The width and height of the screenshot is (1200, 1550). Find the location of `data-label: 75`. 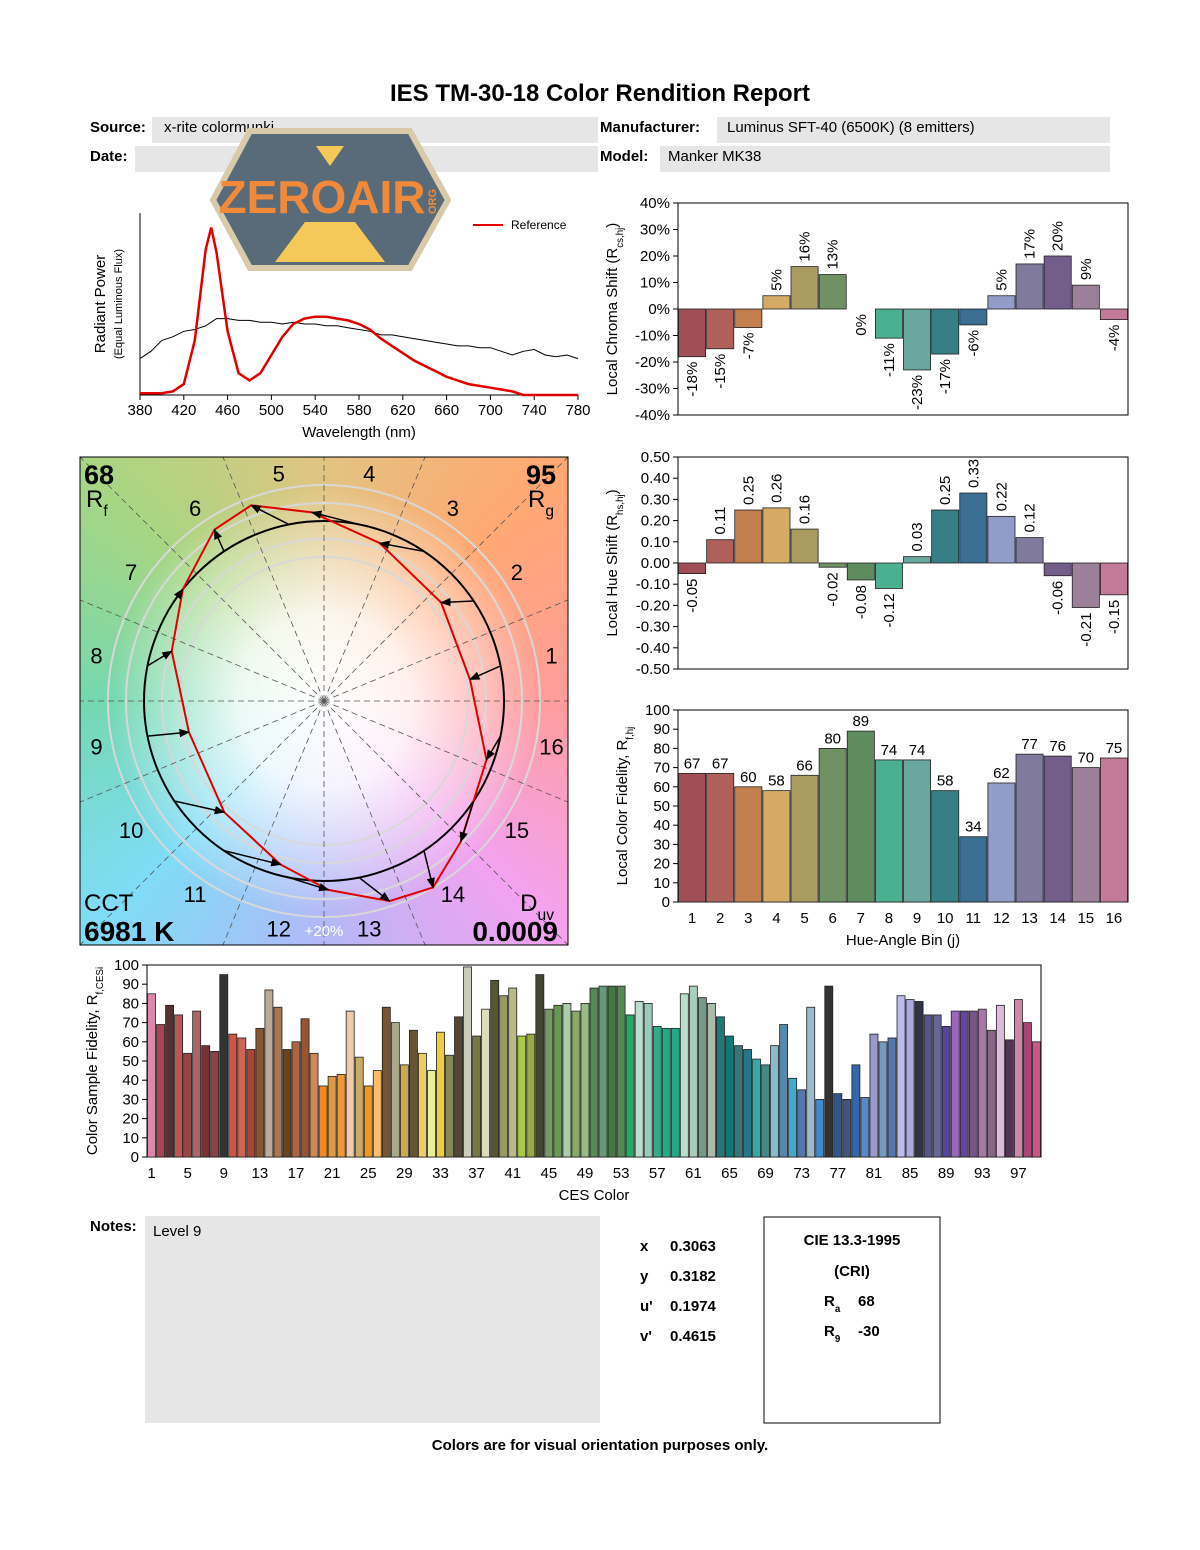

data-label: 75 is located at coordinates (1114, 748).